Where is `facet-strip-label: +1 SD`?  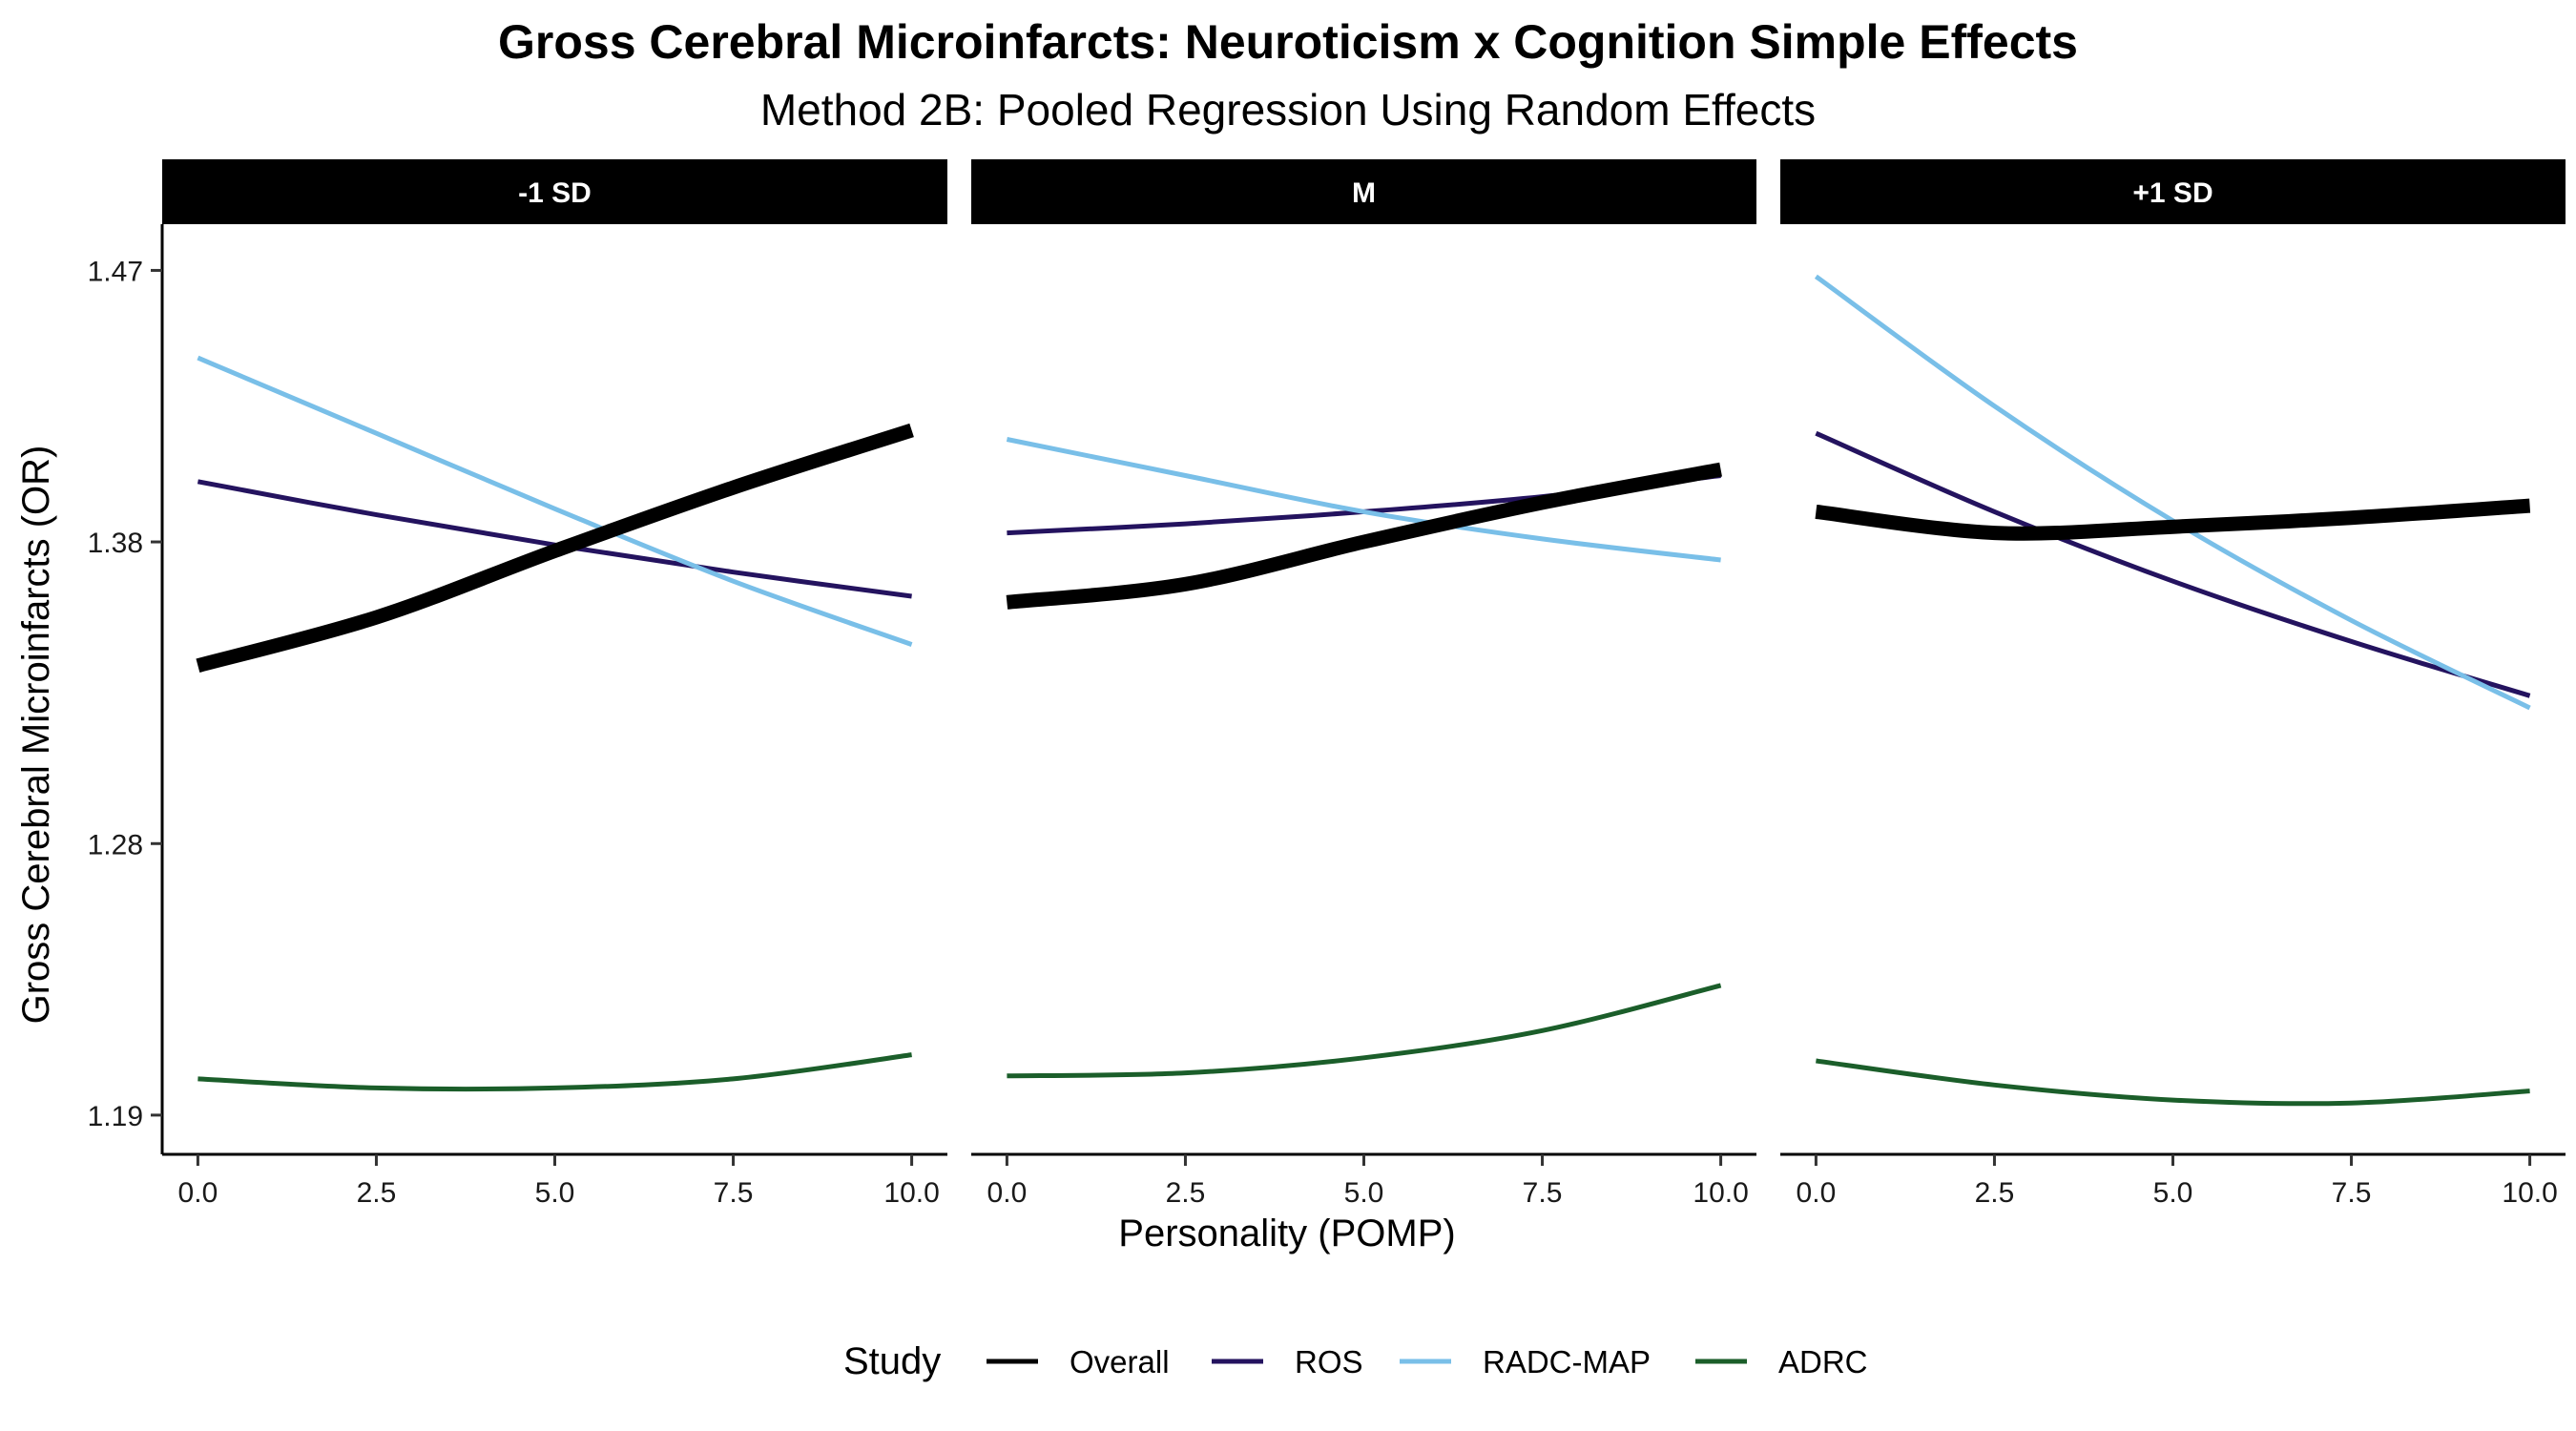
facet-strip-label: +1 SD is located at coordinates (2172, 193).